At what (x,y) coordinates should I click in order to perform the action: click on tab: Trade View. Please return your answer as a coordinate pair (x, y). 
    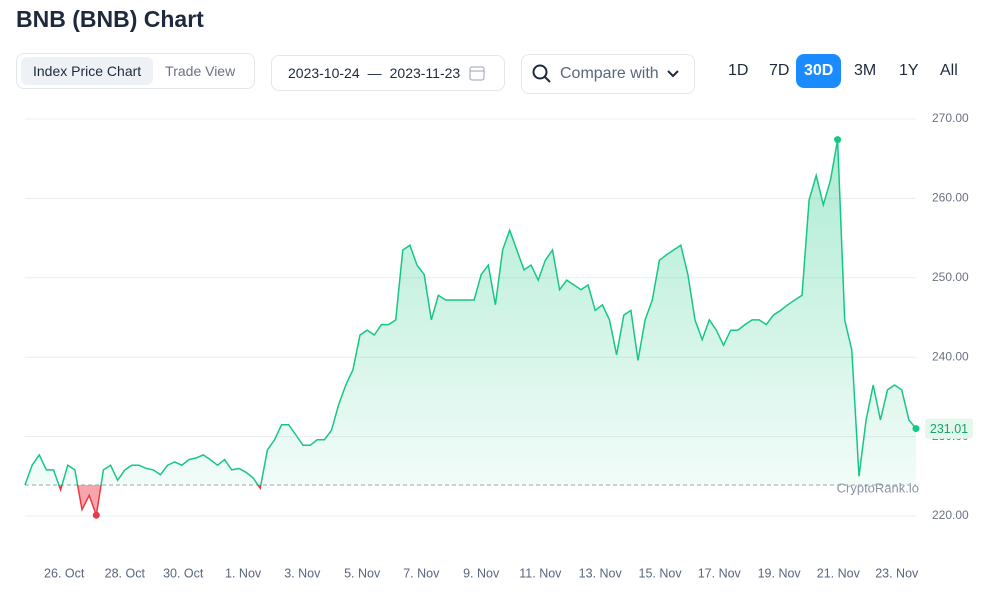
    Looking at the image, I should click on (200, 71).